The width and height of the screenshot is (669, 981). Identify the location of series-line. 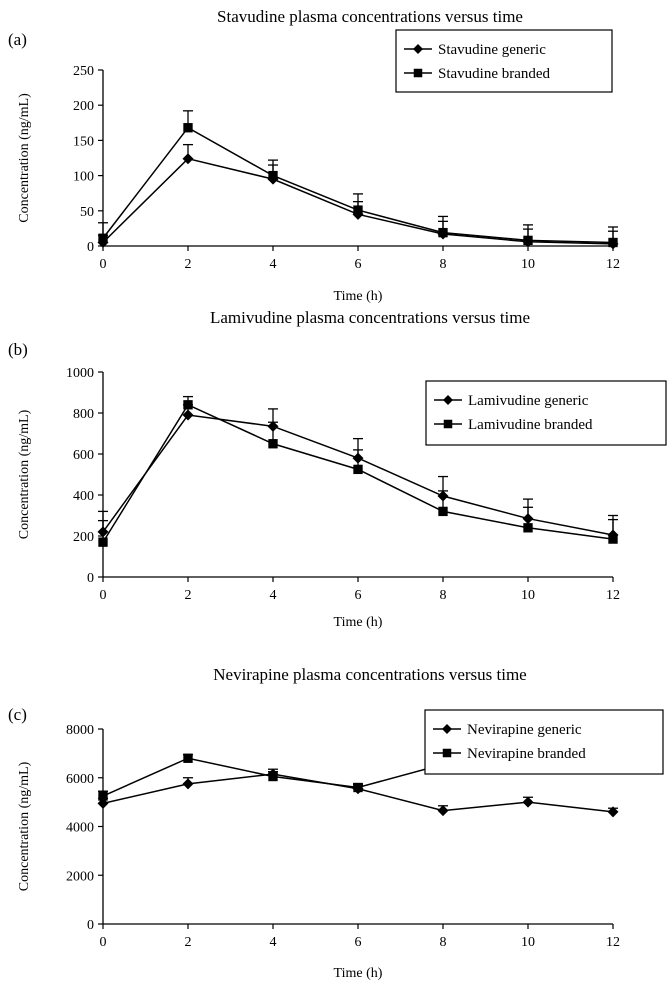
(358, 185).